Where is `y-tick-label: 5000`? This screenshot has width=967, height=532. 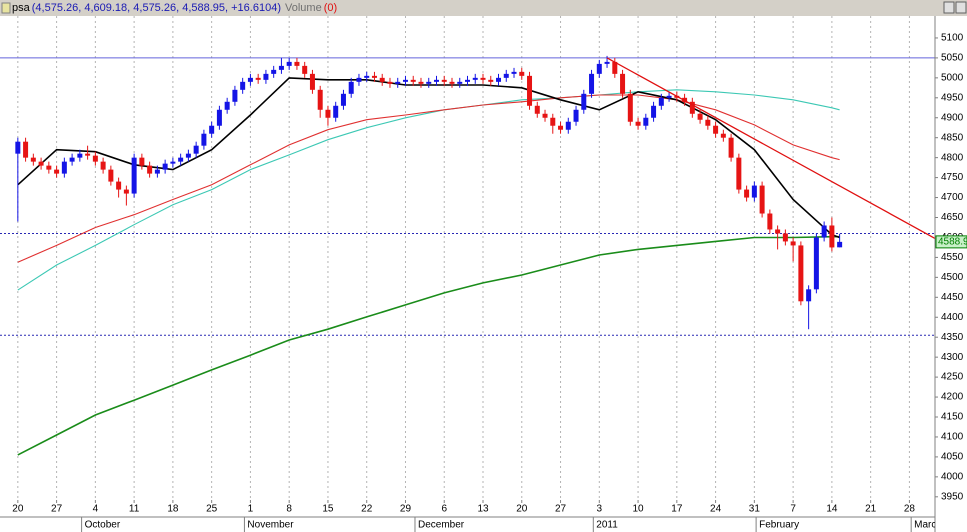 y-tick-label: 5000 is located at coordinates (952, 77).